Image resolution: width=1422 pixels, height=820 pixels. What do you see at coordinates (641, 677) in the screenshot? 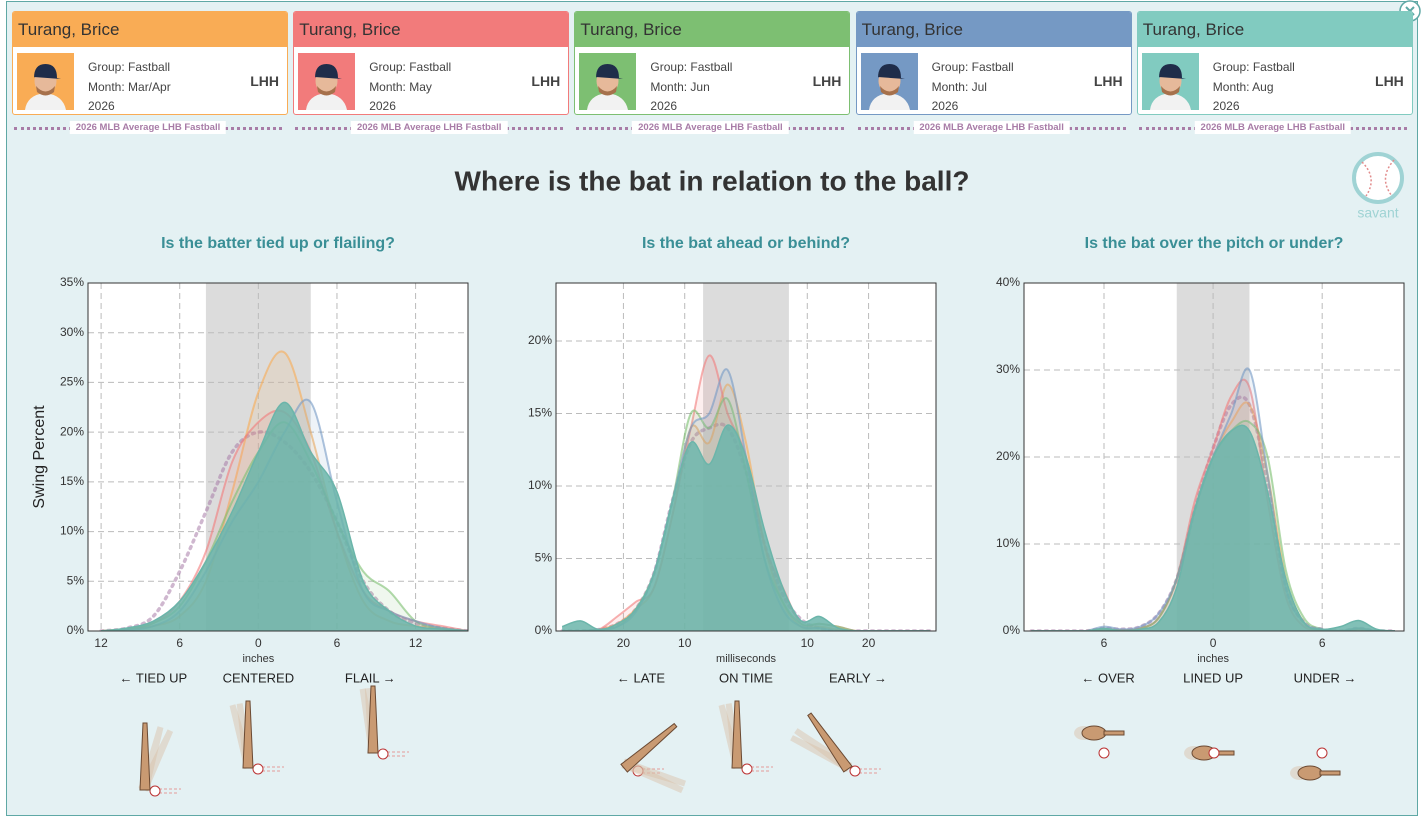
I see `direction-label: ← LATE` at bounding box center [641, 677].